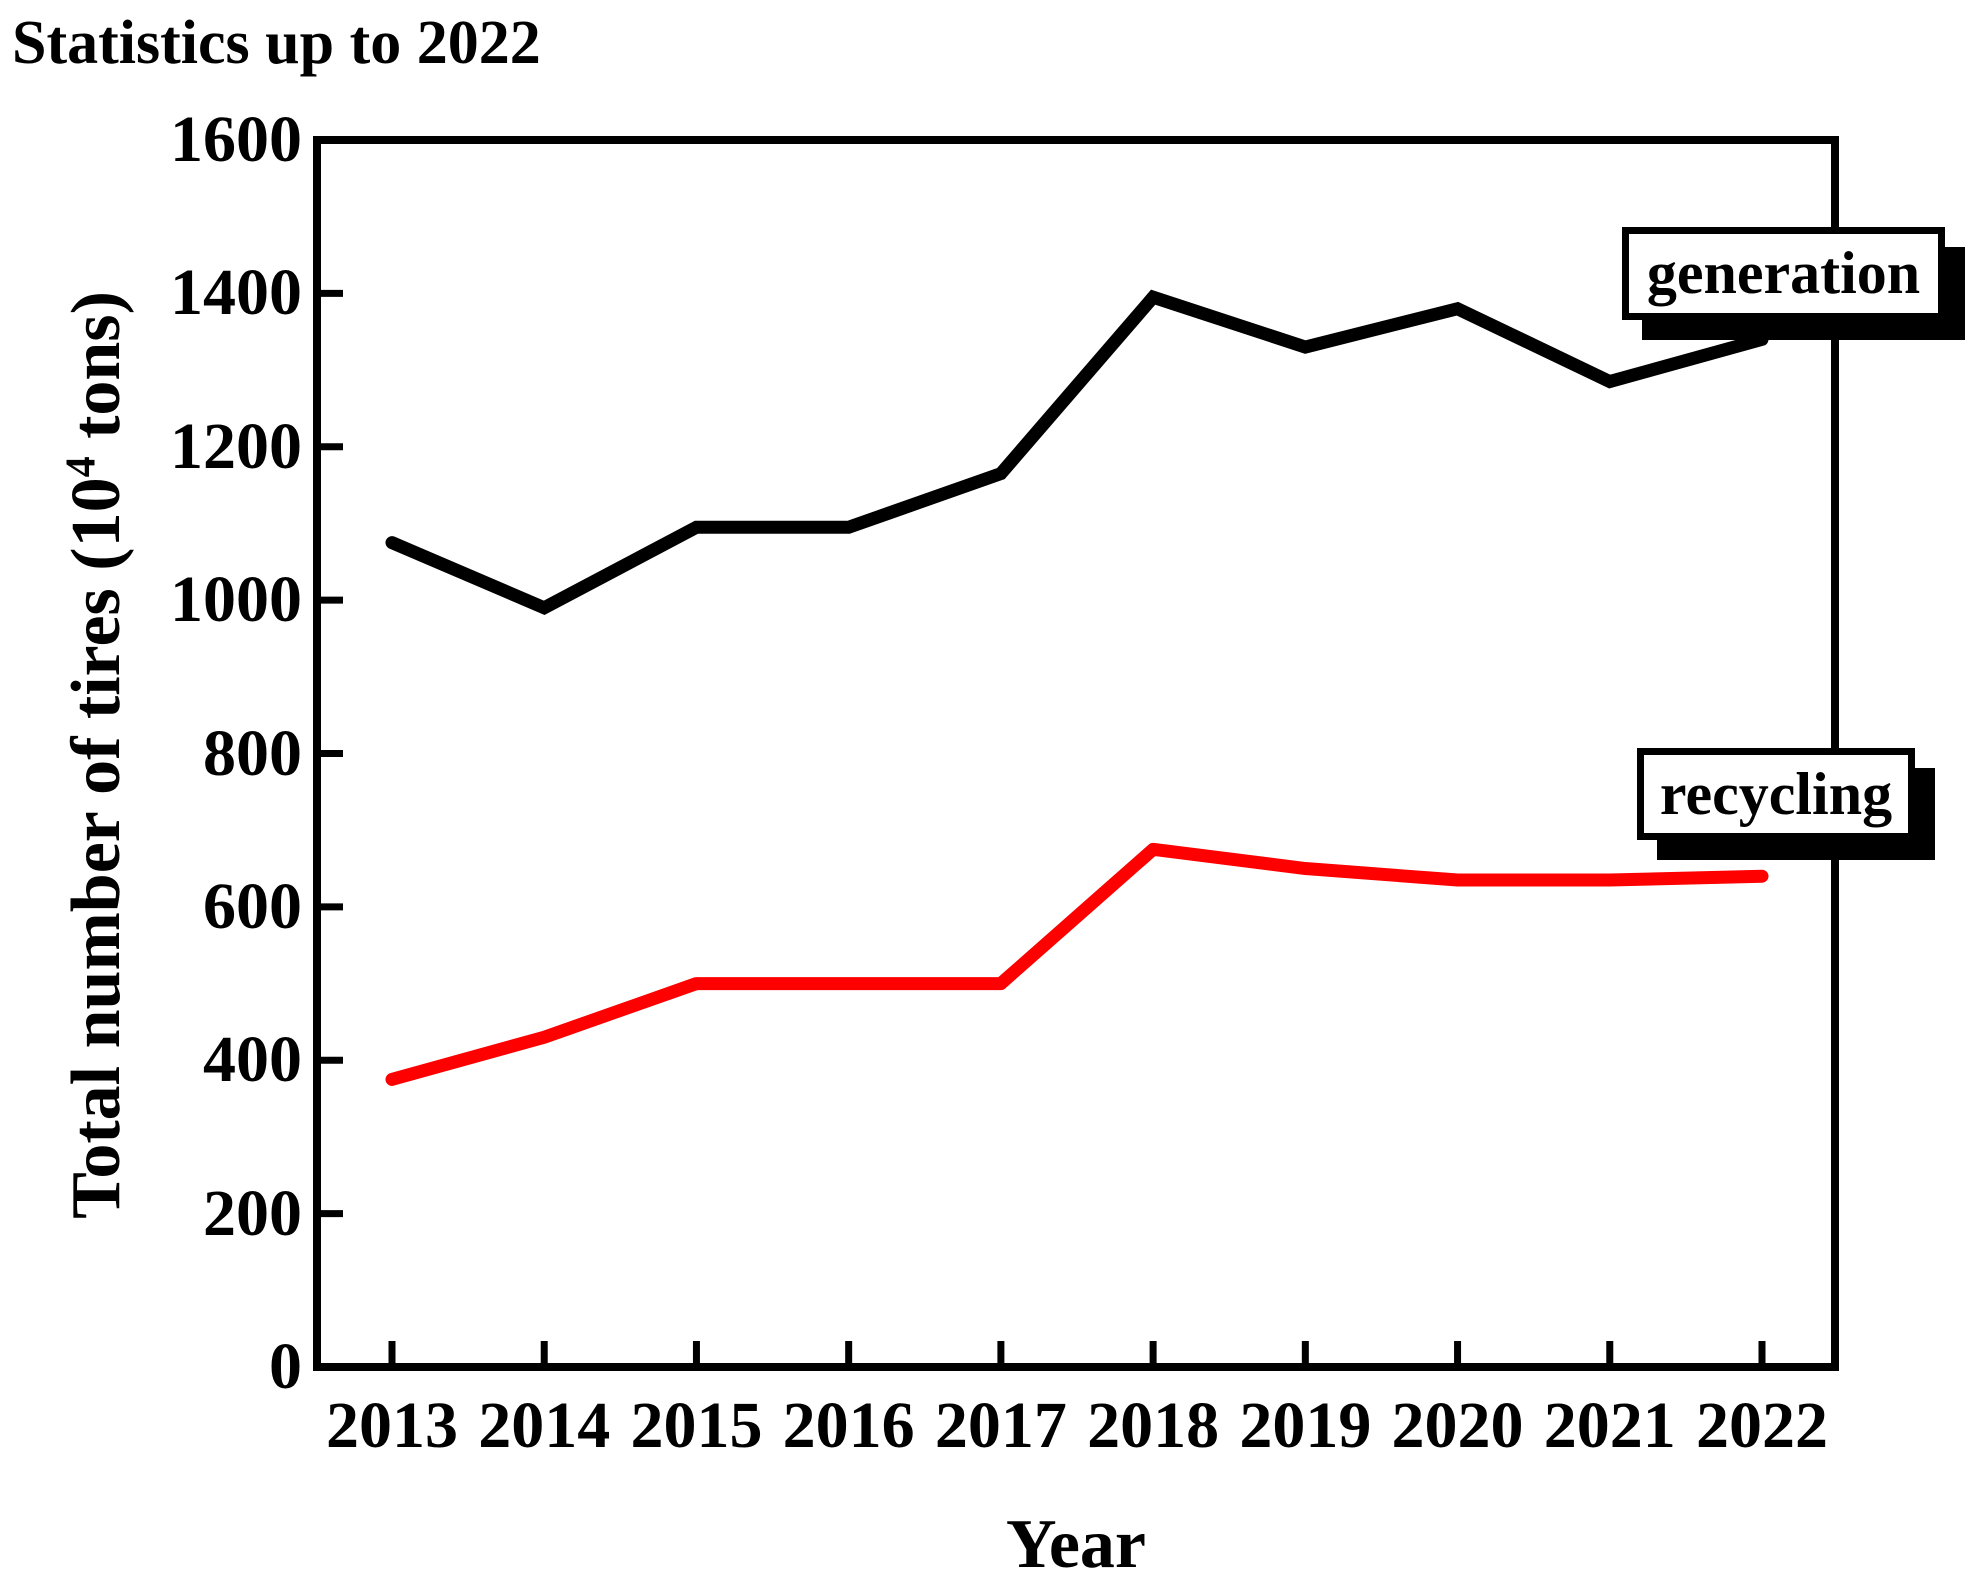 This screenshot has width=1980, height=1575. Describe the element at coordinates (276, 43) in the screenshot. I see `chart-title: Statistics up to 2022` at that location.